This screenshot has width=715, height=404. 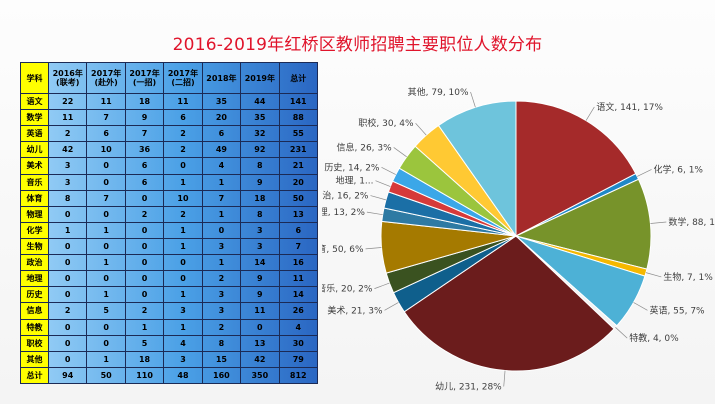 What do you see at coordinates (34, 198) in the screenshot?
I see `subject-cell: 体育` at bounding box center [34, 198].